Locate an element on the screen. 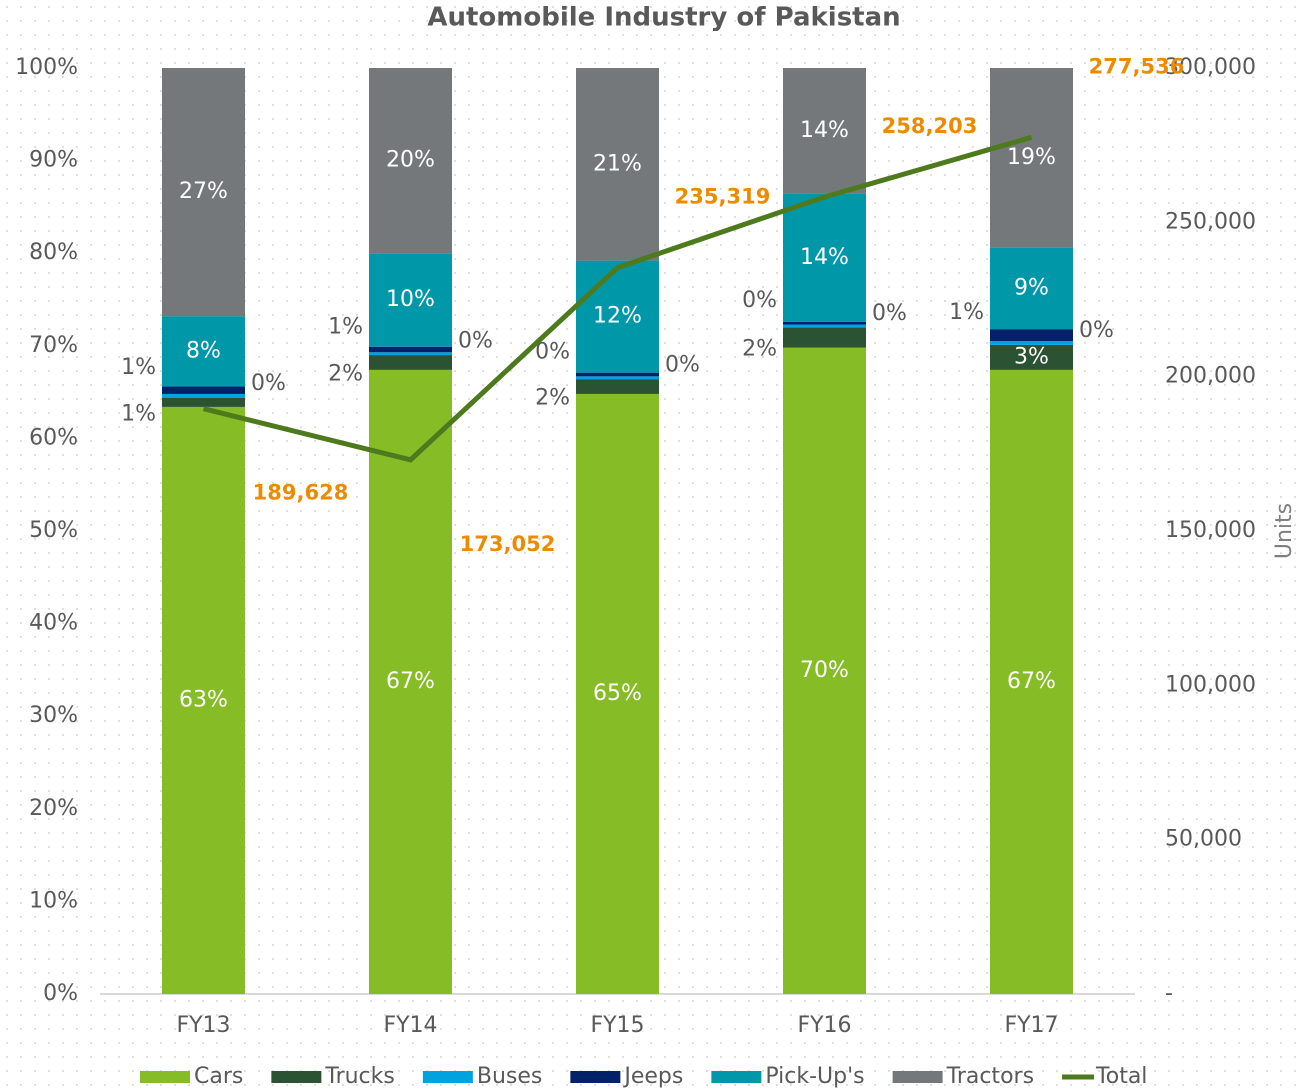 This screenshot has height=1089, width=1308. data-label: 63% is located at coordinates (203, 699).